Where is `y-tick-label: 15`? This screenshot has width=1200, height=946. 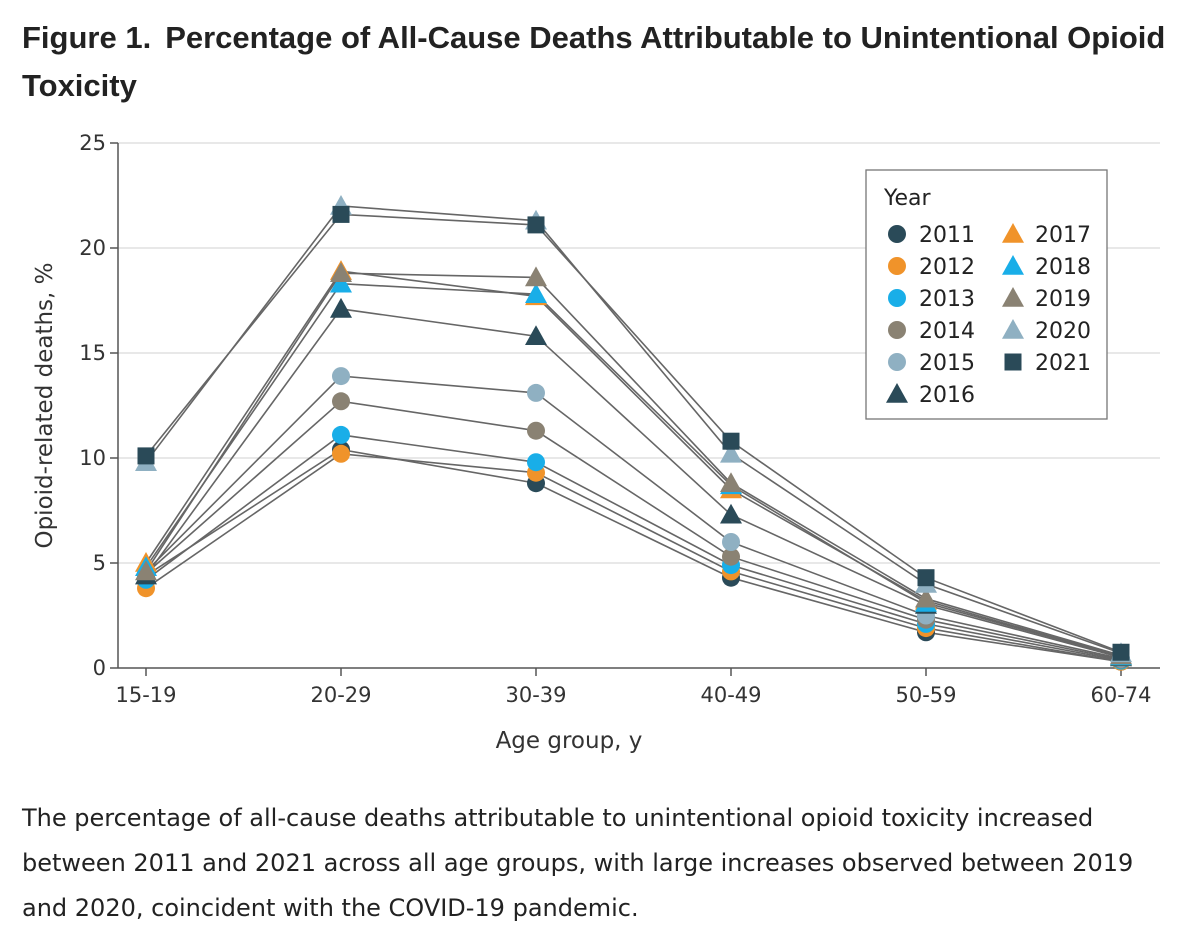 y-tick-label: 15 is located at coordinates (92, 353).